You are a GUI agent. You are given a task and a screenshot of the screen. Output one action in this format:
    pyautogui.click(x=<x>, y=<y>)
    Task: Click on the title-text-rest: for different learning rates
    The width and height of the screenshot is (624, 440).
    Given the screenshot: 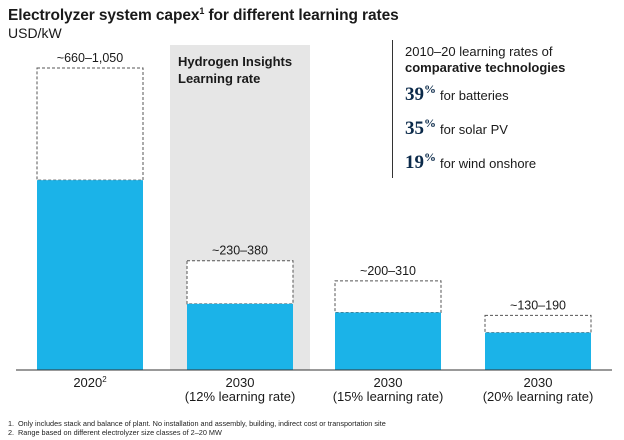 What is the action you would take?
    pyautogui.click(x=301, y=16)
    